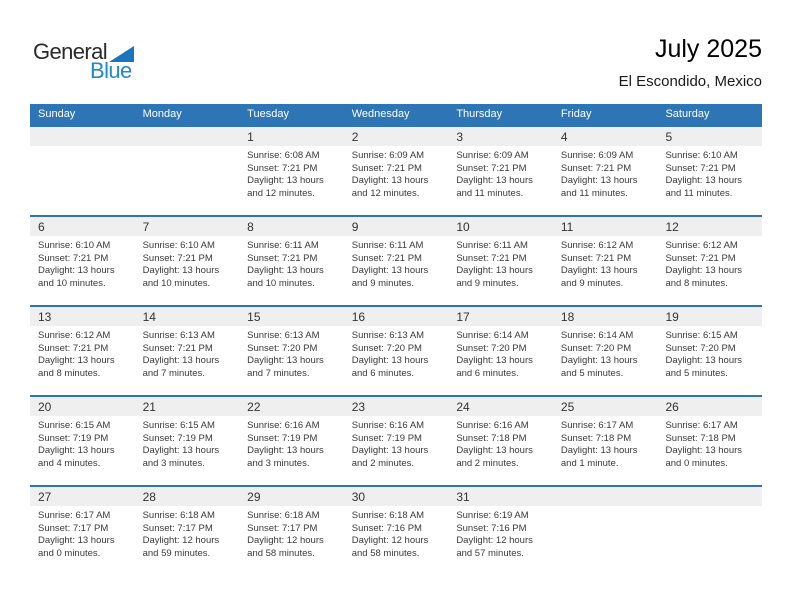 The image size is (792, 612). What do you see at coordinates (672, 317) in the screenshot?
I see `day-number: 19` at bounding box center [672, 317].